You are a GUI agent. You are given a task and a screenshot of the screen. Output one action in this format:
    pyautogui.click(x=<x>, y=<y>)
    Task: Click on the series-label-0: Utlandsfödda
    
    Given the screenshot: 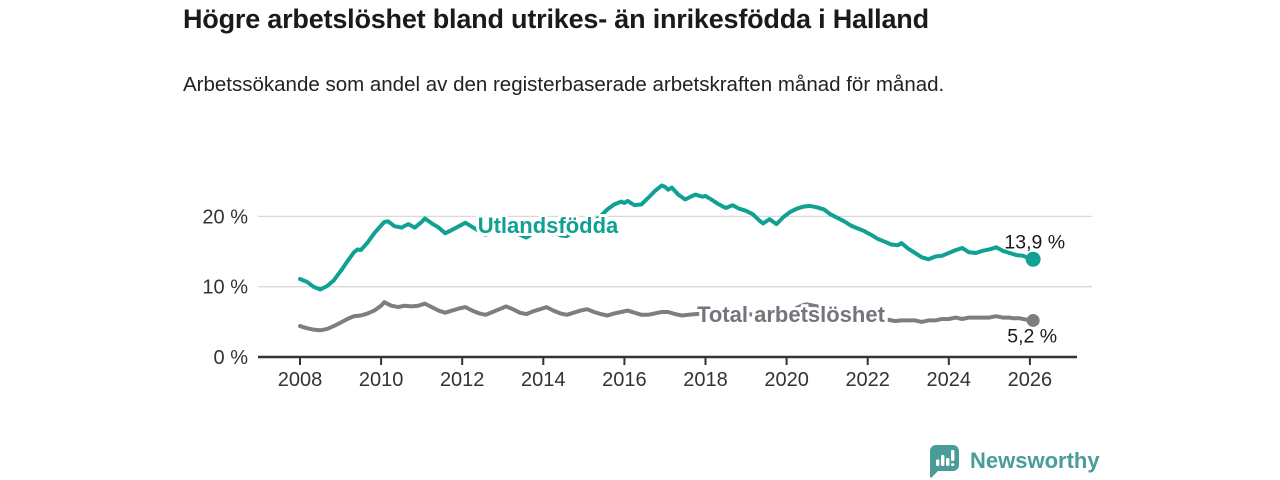 What is the action you would take?
    pyautogui.click(x=548, y=225)
    